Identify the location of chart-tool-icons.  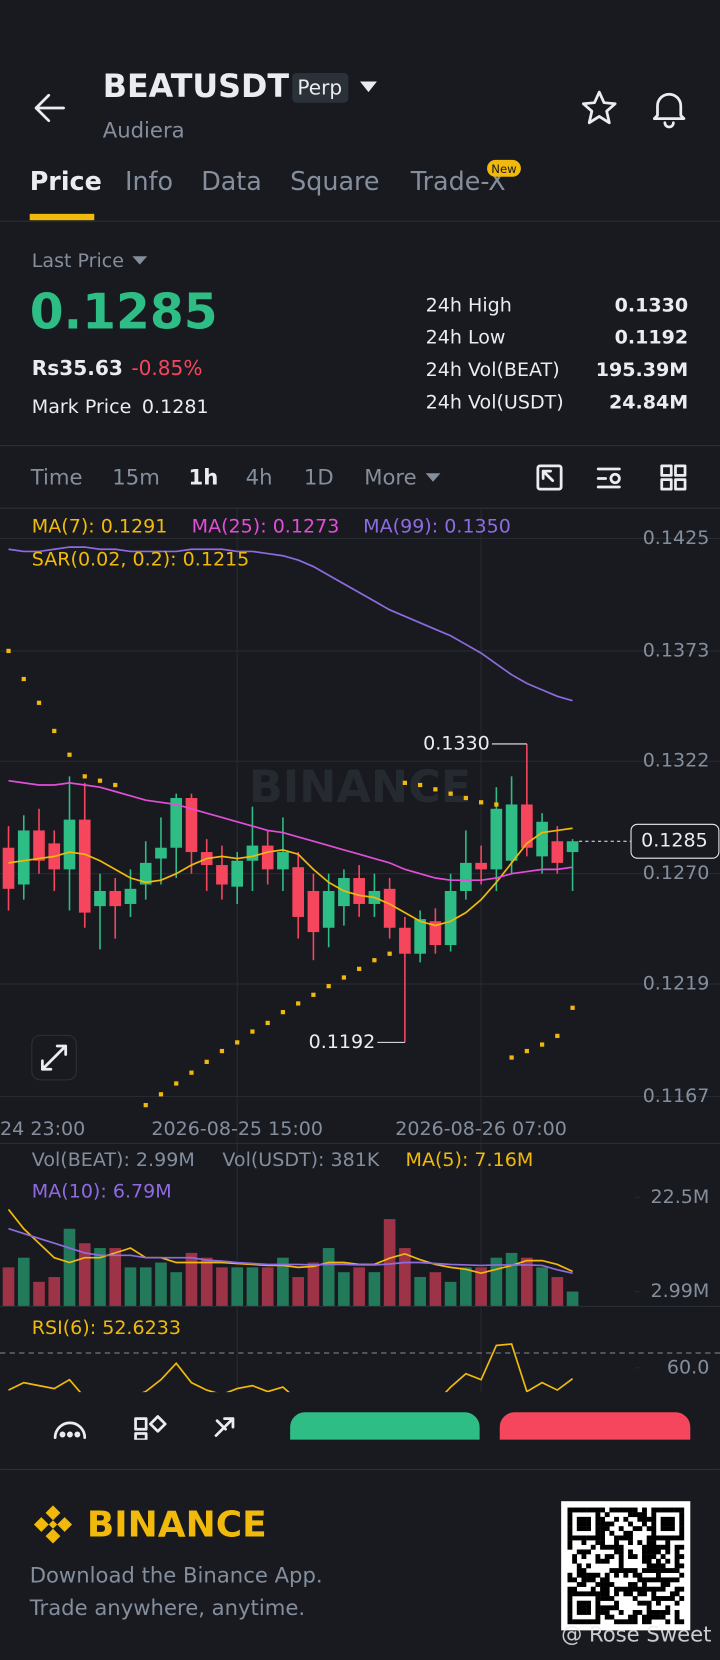
(611, 477).